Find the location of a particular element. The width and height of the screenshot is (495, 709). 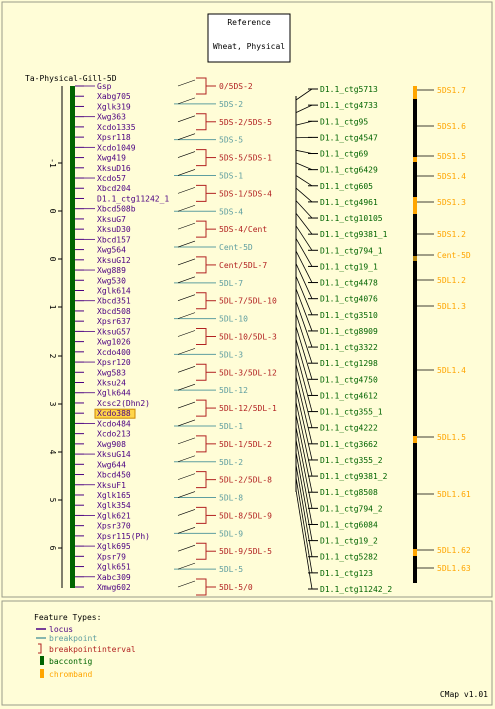

locus-label: Gsp is located at coordinates (104, 86).